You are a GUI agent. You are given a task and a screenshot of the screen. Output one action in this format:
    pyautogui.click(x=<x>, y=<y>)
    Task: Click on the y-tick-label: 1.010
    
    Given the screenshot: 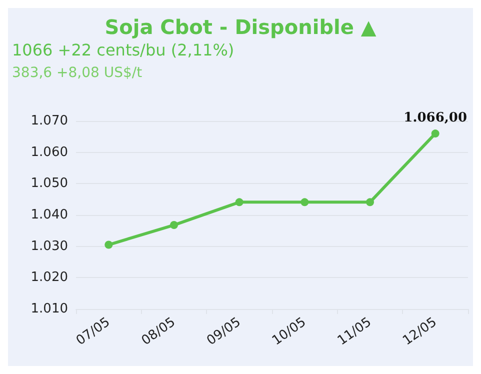 What is the action you would take?
    pyautogui.click(x=49, y=309)
    